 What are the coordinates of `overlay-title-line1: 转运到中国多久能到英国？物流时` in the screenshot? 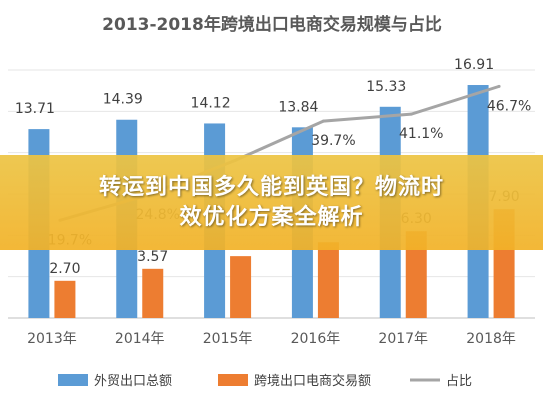 It's located at (271, 187).